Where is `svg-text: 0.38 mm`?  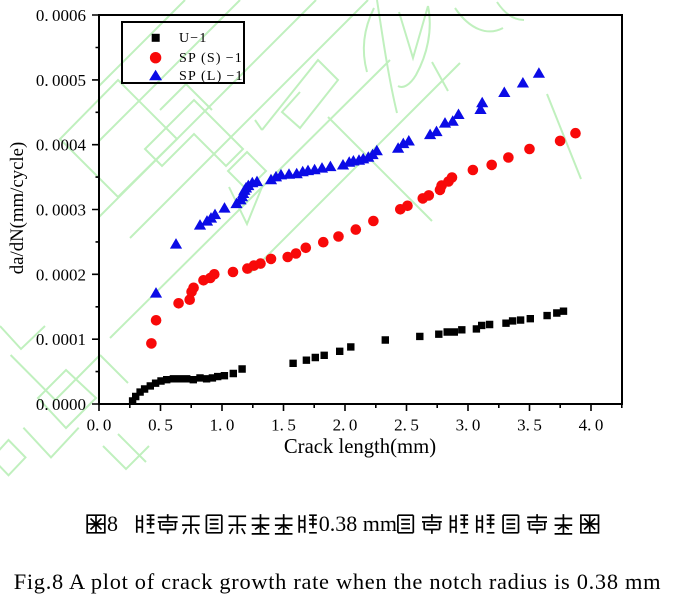
svg-text: 0.38 mm is located at coordinates (358, 523).